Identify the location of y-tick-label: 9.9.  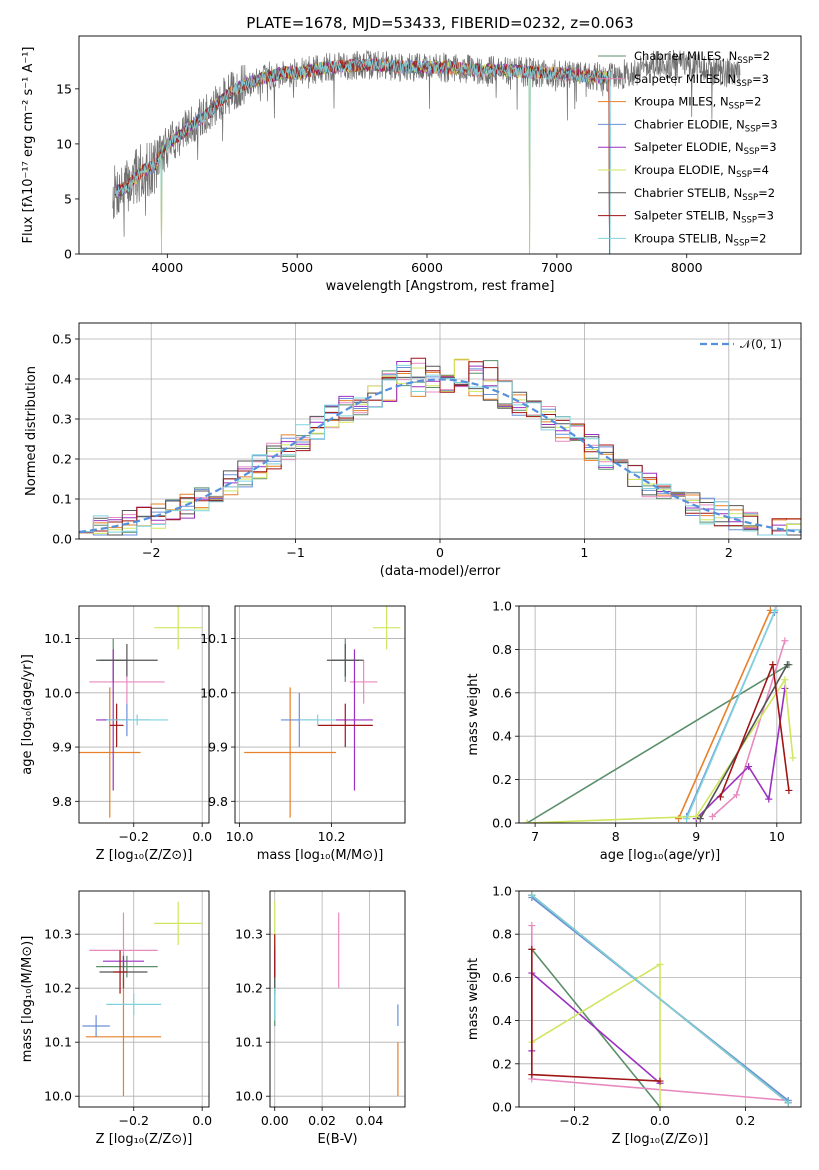
(218, 747).